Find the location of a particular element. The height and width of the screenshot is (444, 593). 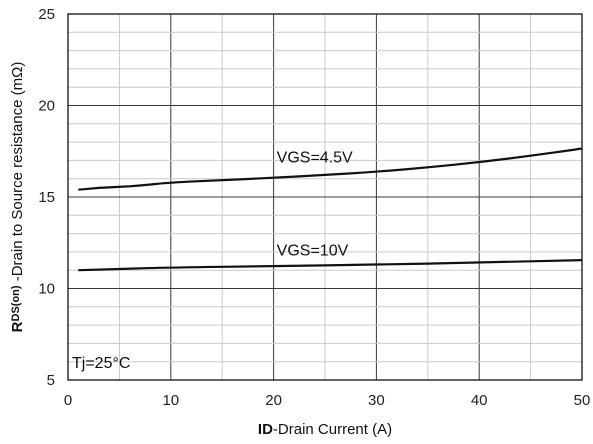

y-axis-label: RDS(on) -Drain to Source resistance (mΩ) is located at coordinates (17, 197).